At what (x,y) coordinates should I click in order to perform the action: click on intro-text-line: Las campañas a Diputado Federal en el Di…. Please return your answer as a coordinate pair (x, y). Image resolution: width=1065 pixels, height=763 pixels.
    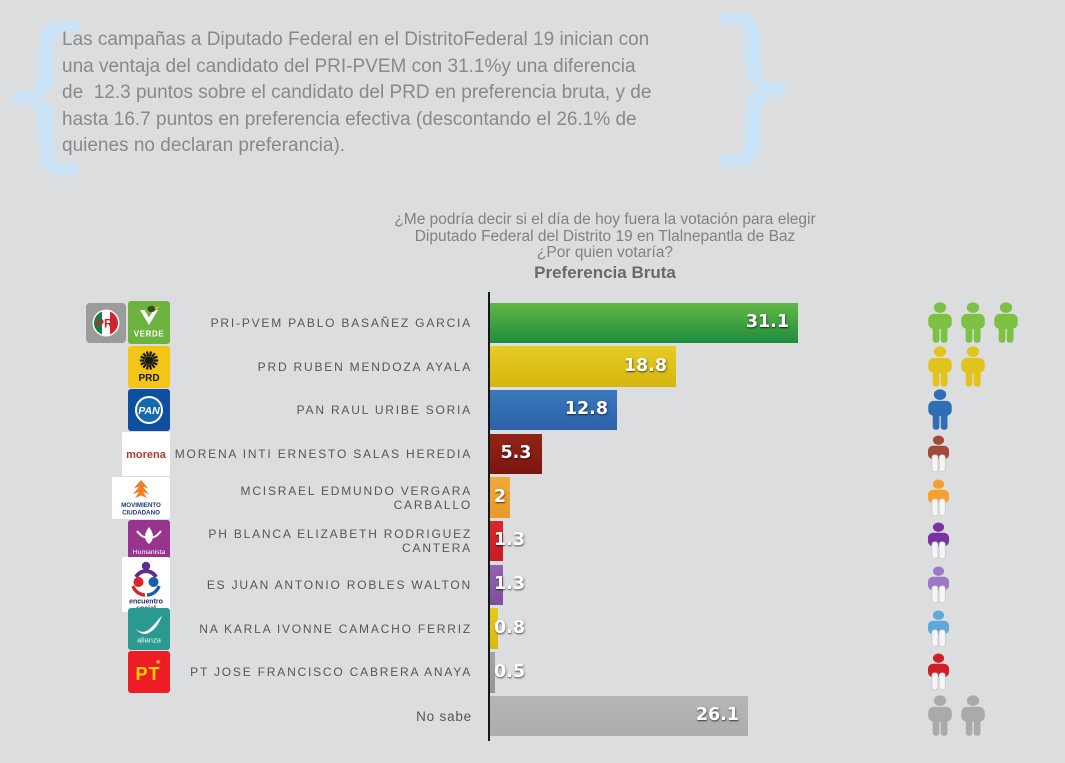
    Looking at the image, I should click on (356, 39).